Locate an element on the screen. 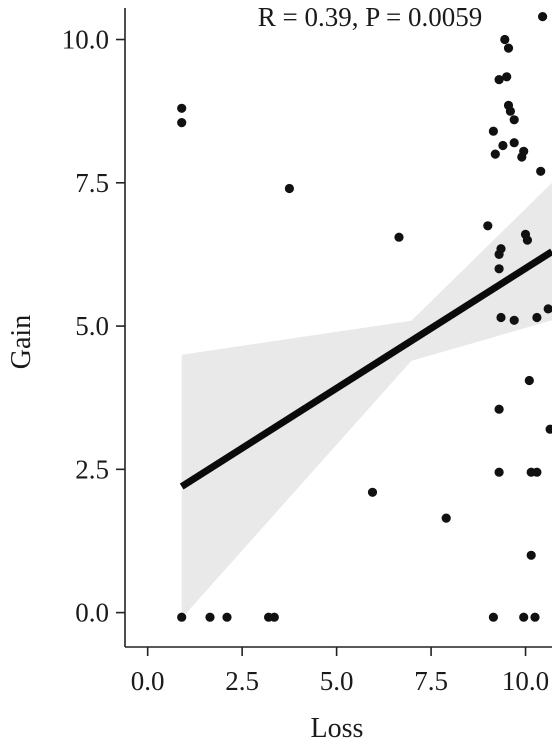 This screenshot has height=749, width=552. y-axis-title: Gain is located at coordinates (21, 342).